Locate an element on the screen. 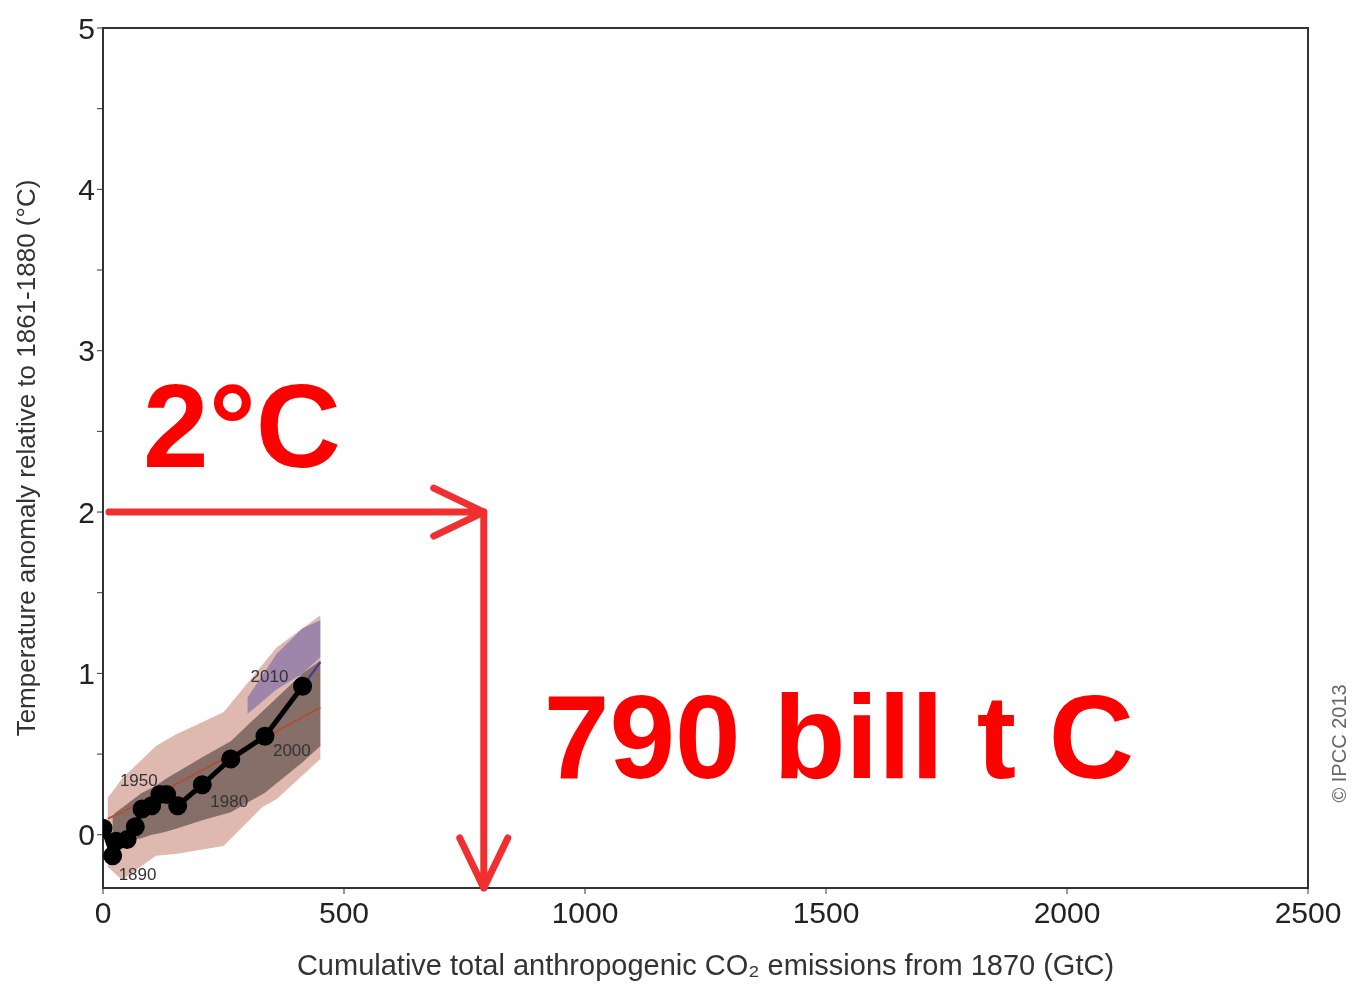 The width and height of the screenshot is (1366, 1000). y-tick-label: 0 is located at coordinates (86, 835).